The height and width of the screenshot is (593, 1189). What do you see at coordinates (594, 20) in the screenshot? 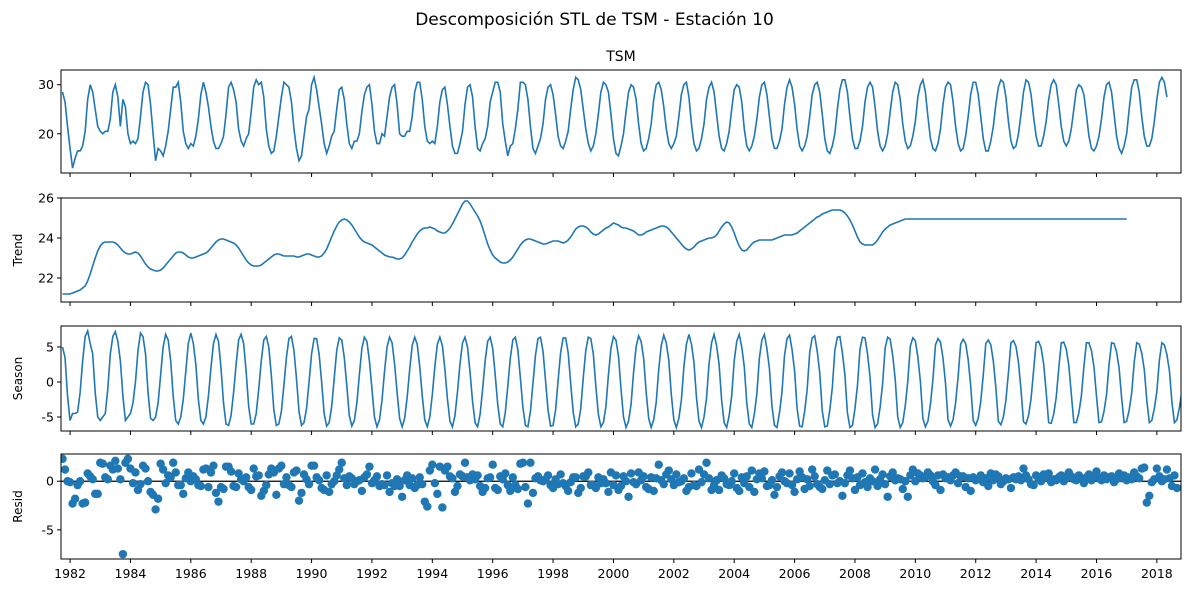
I see `figure-title: Descomposición STL de TSM - Estación 10` at bounding box center [594, 20].